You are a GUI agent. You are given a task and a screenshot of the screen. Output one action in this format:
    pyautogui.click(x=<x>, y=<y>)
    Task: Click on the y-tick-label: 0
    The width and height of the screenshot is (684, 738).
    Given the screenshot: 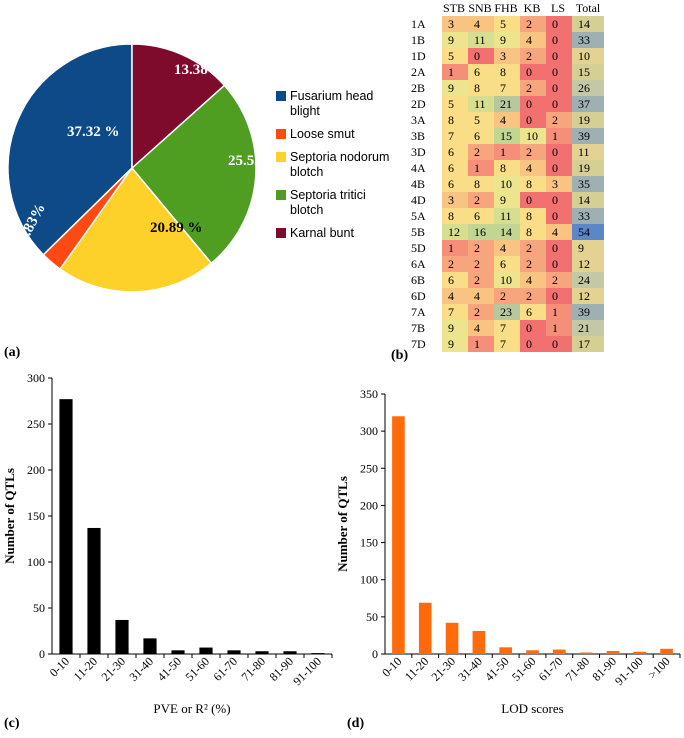 What is the action you would take?
    pyautogui.click(x=375, y=654)
    